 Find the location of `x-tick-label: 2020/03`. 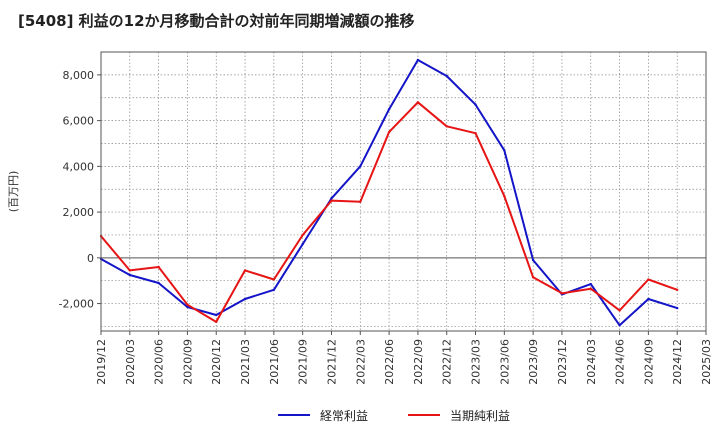

x-tick-label: 2020/03 is located at coordinates (130, 362).